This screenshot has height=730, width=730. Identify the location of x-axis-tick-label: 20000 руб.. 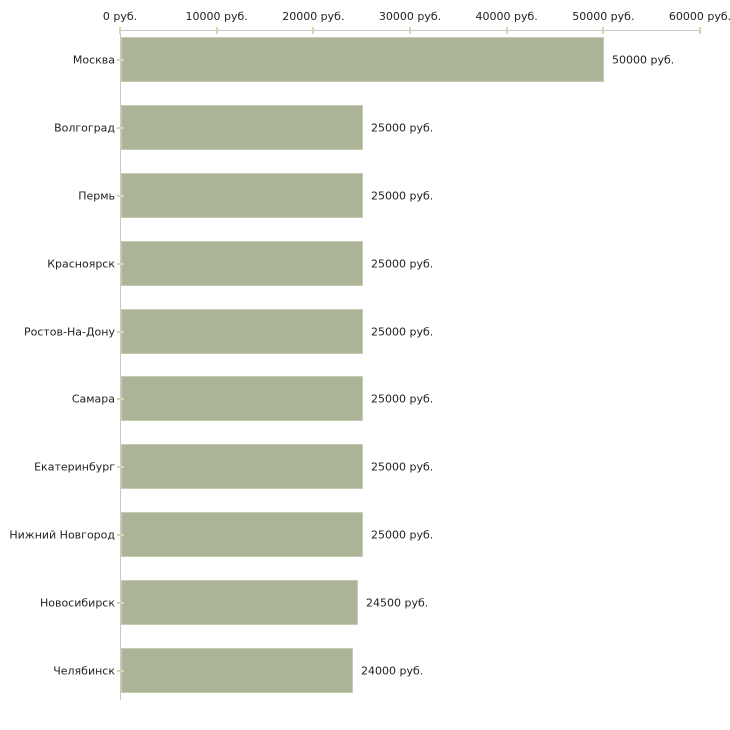
(313, 16).